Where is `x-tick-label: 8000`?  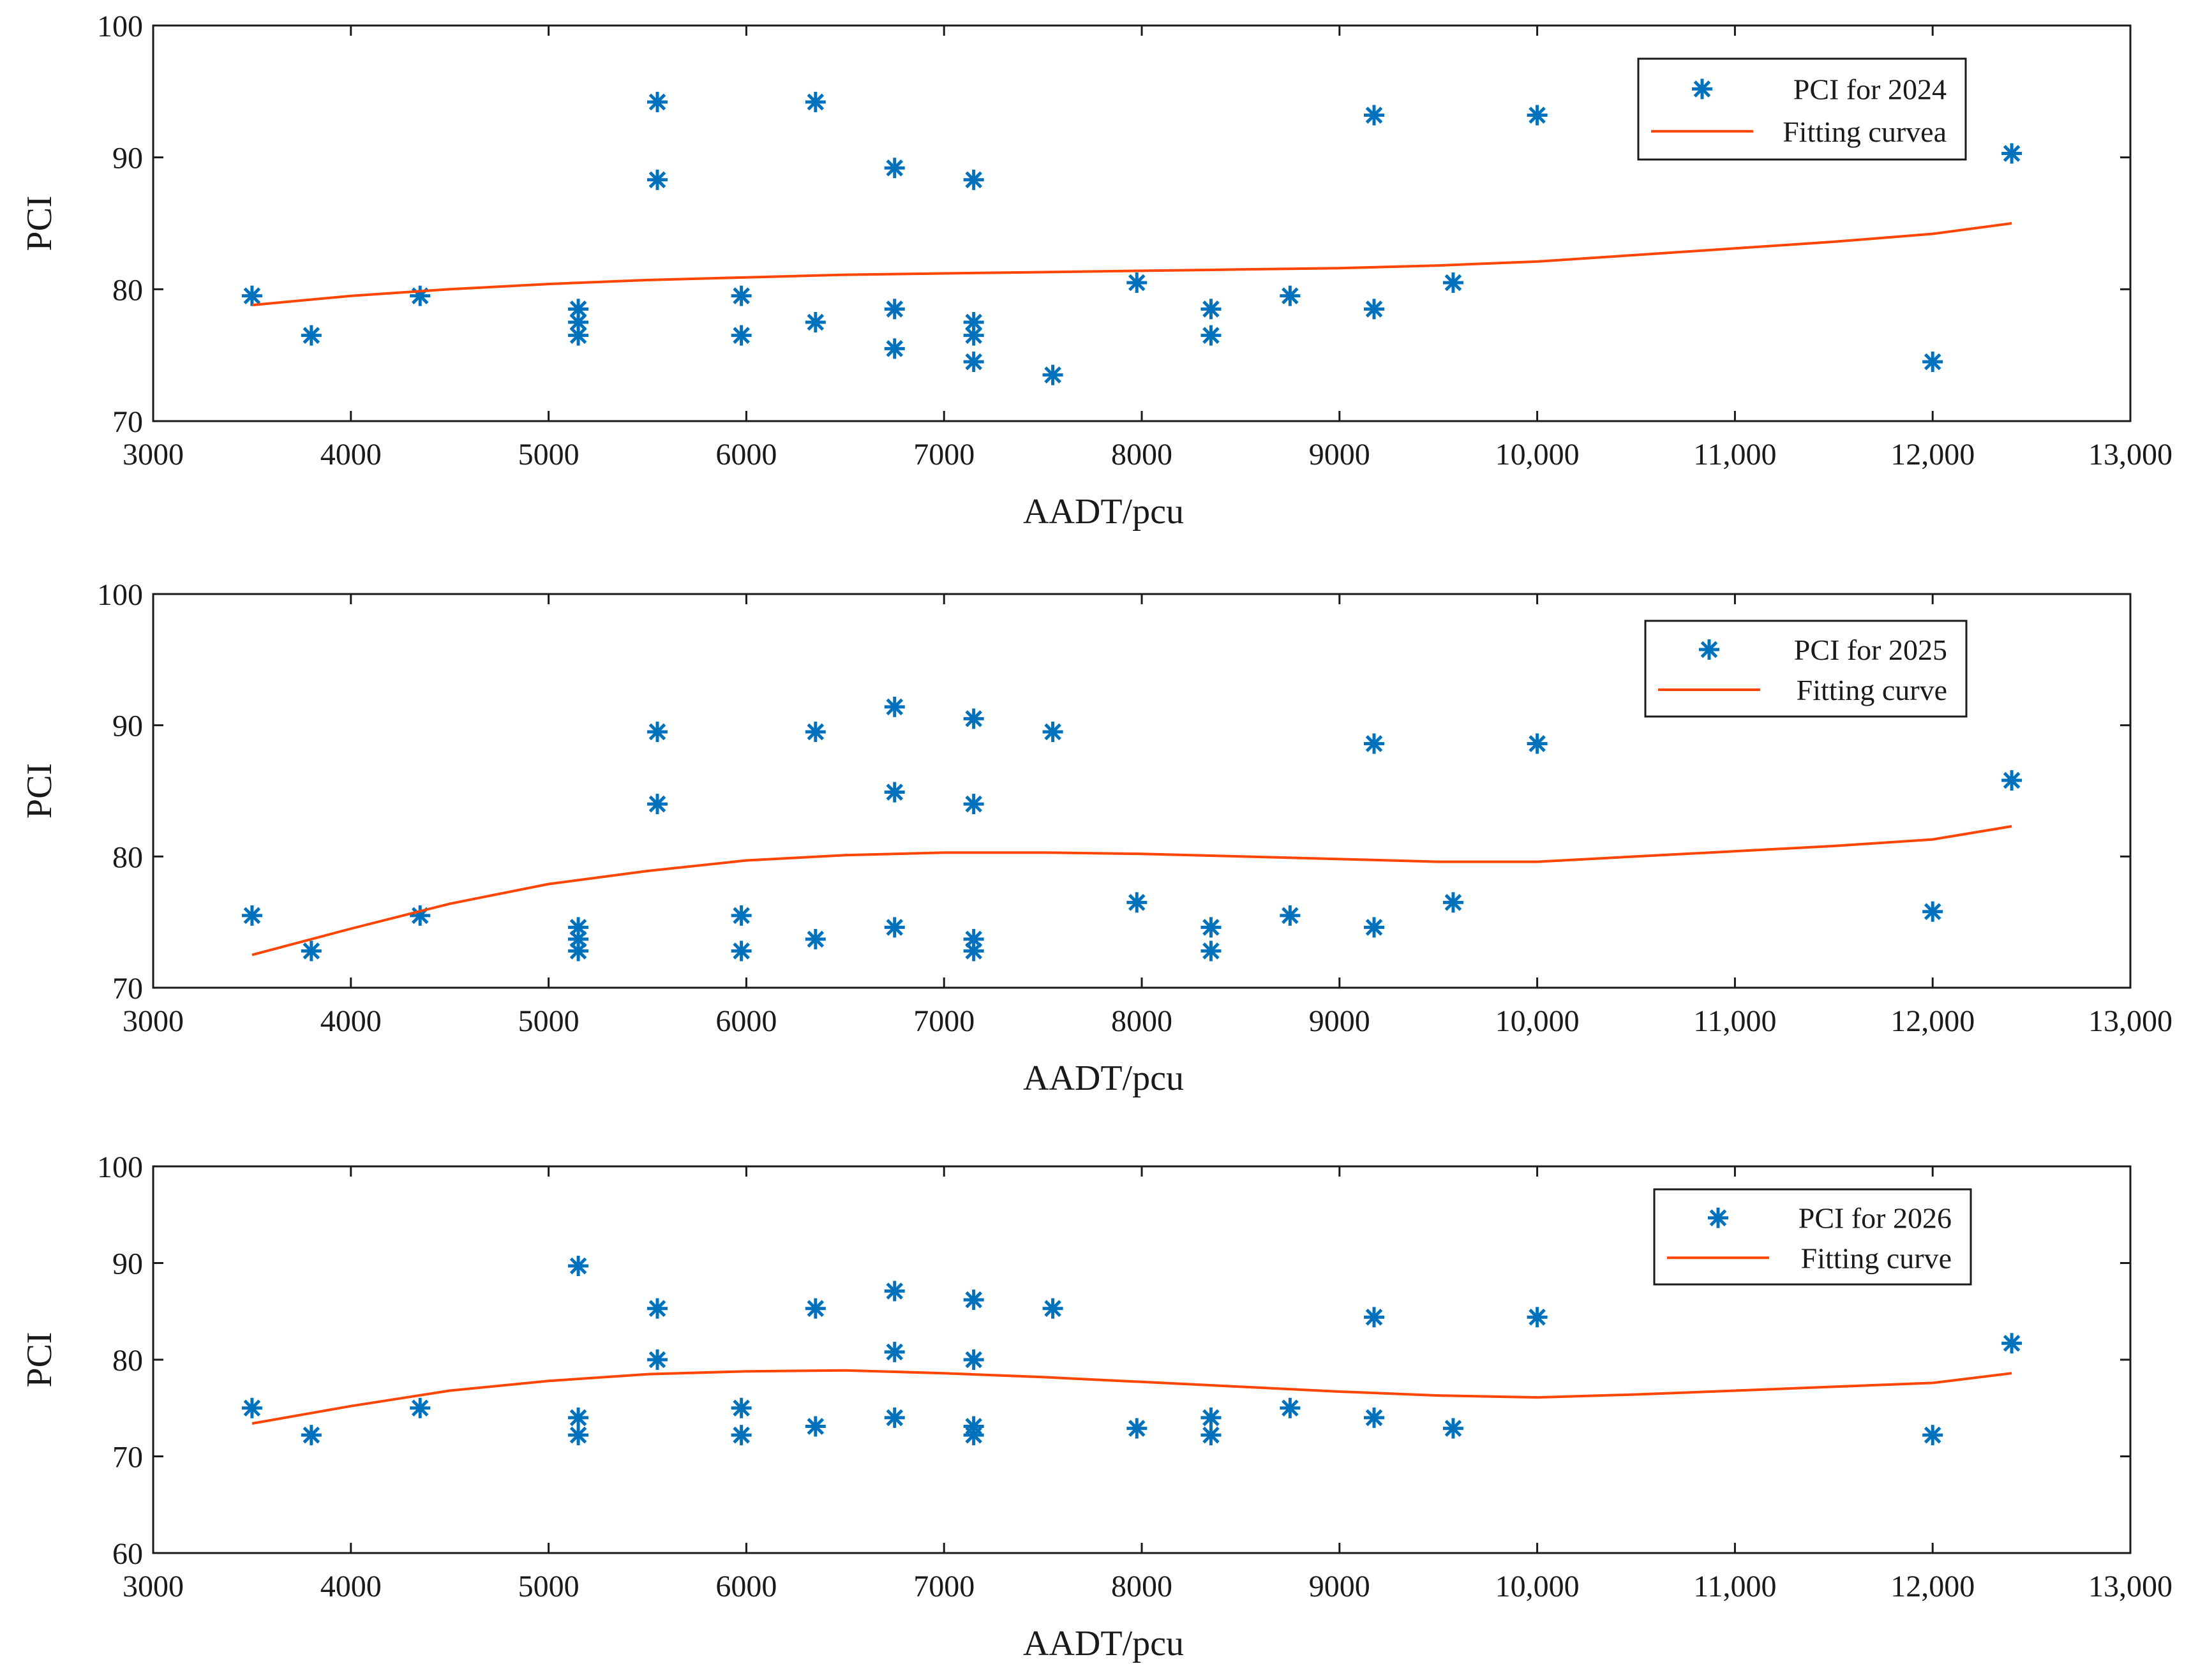
x-tick-label: 8000 is located at coordinates (1142, 455).